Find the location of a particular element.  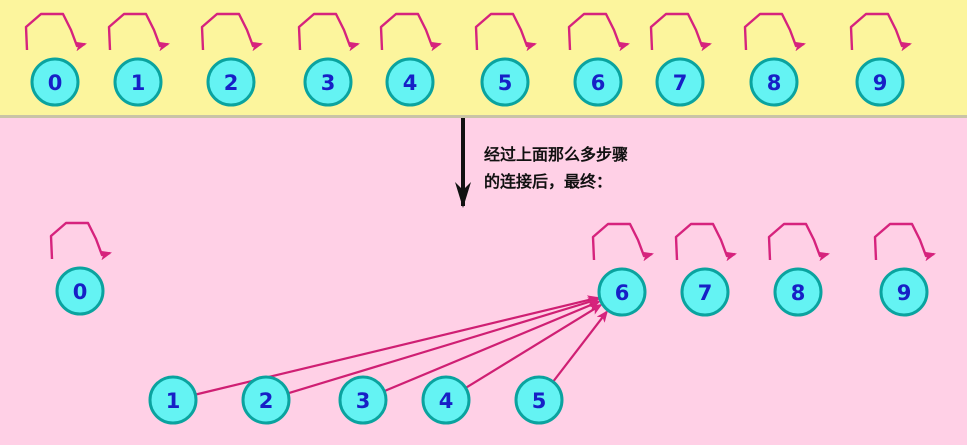

transition-arrow is located at coordinates (463, 163).